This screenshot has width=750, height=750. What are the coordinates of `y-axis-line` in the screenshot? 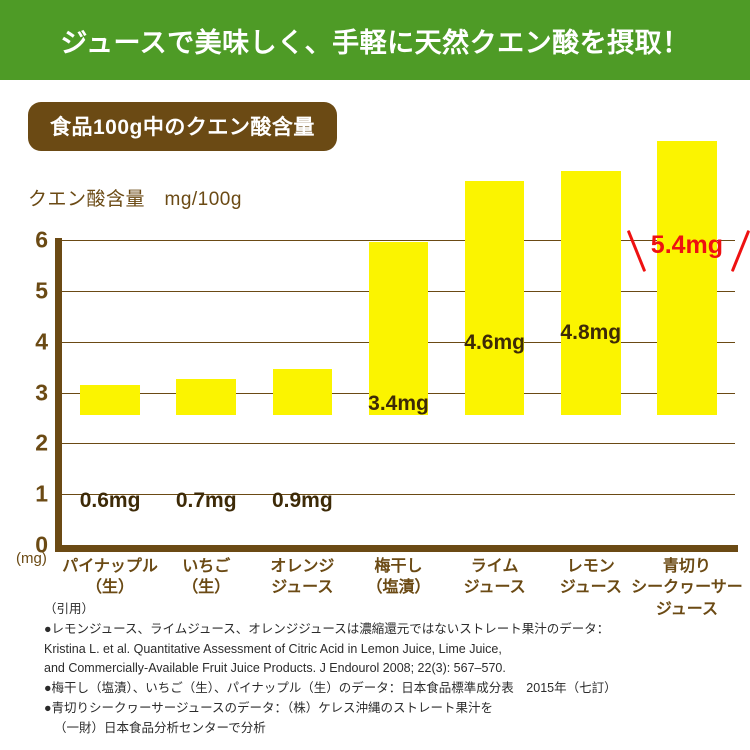 It's located at (58, 392).